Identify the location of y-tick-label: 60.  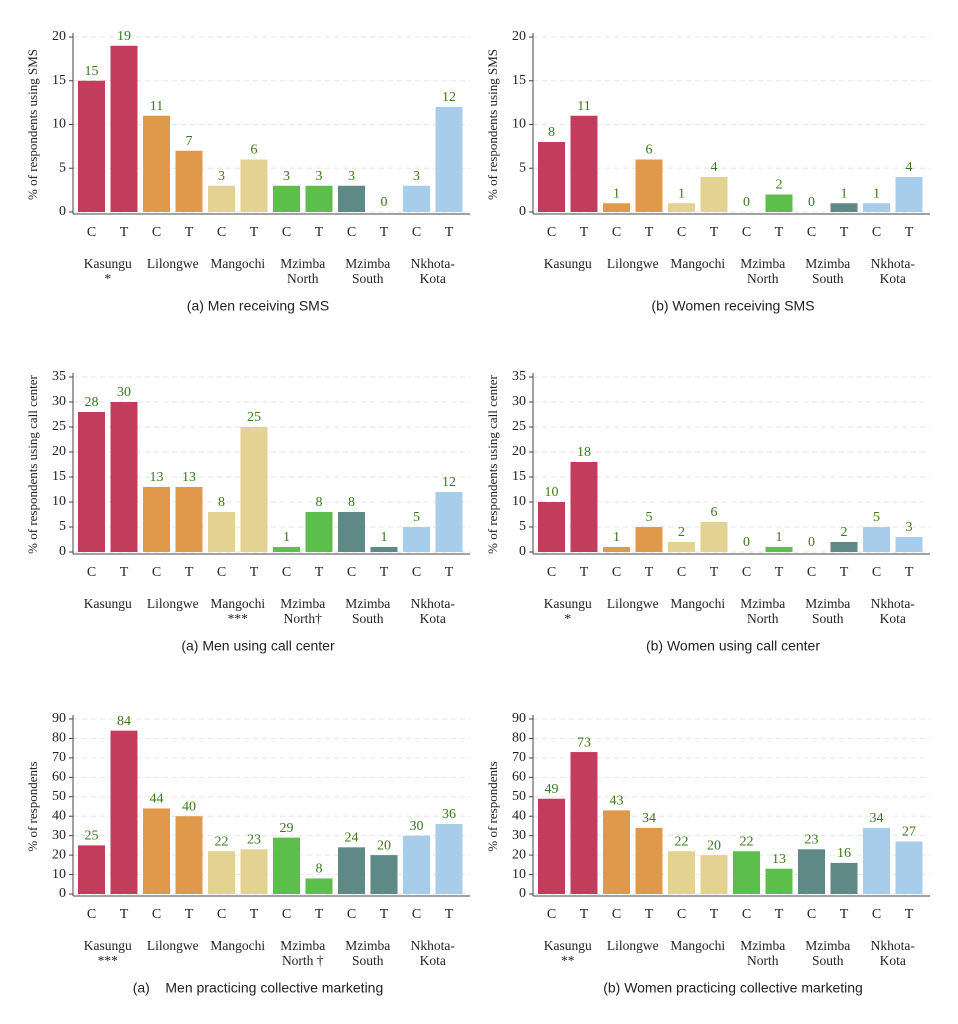
(59, 777).